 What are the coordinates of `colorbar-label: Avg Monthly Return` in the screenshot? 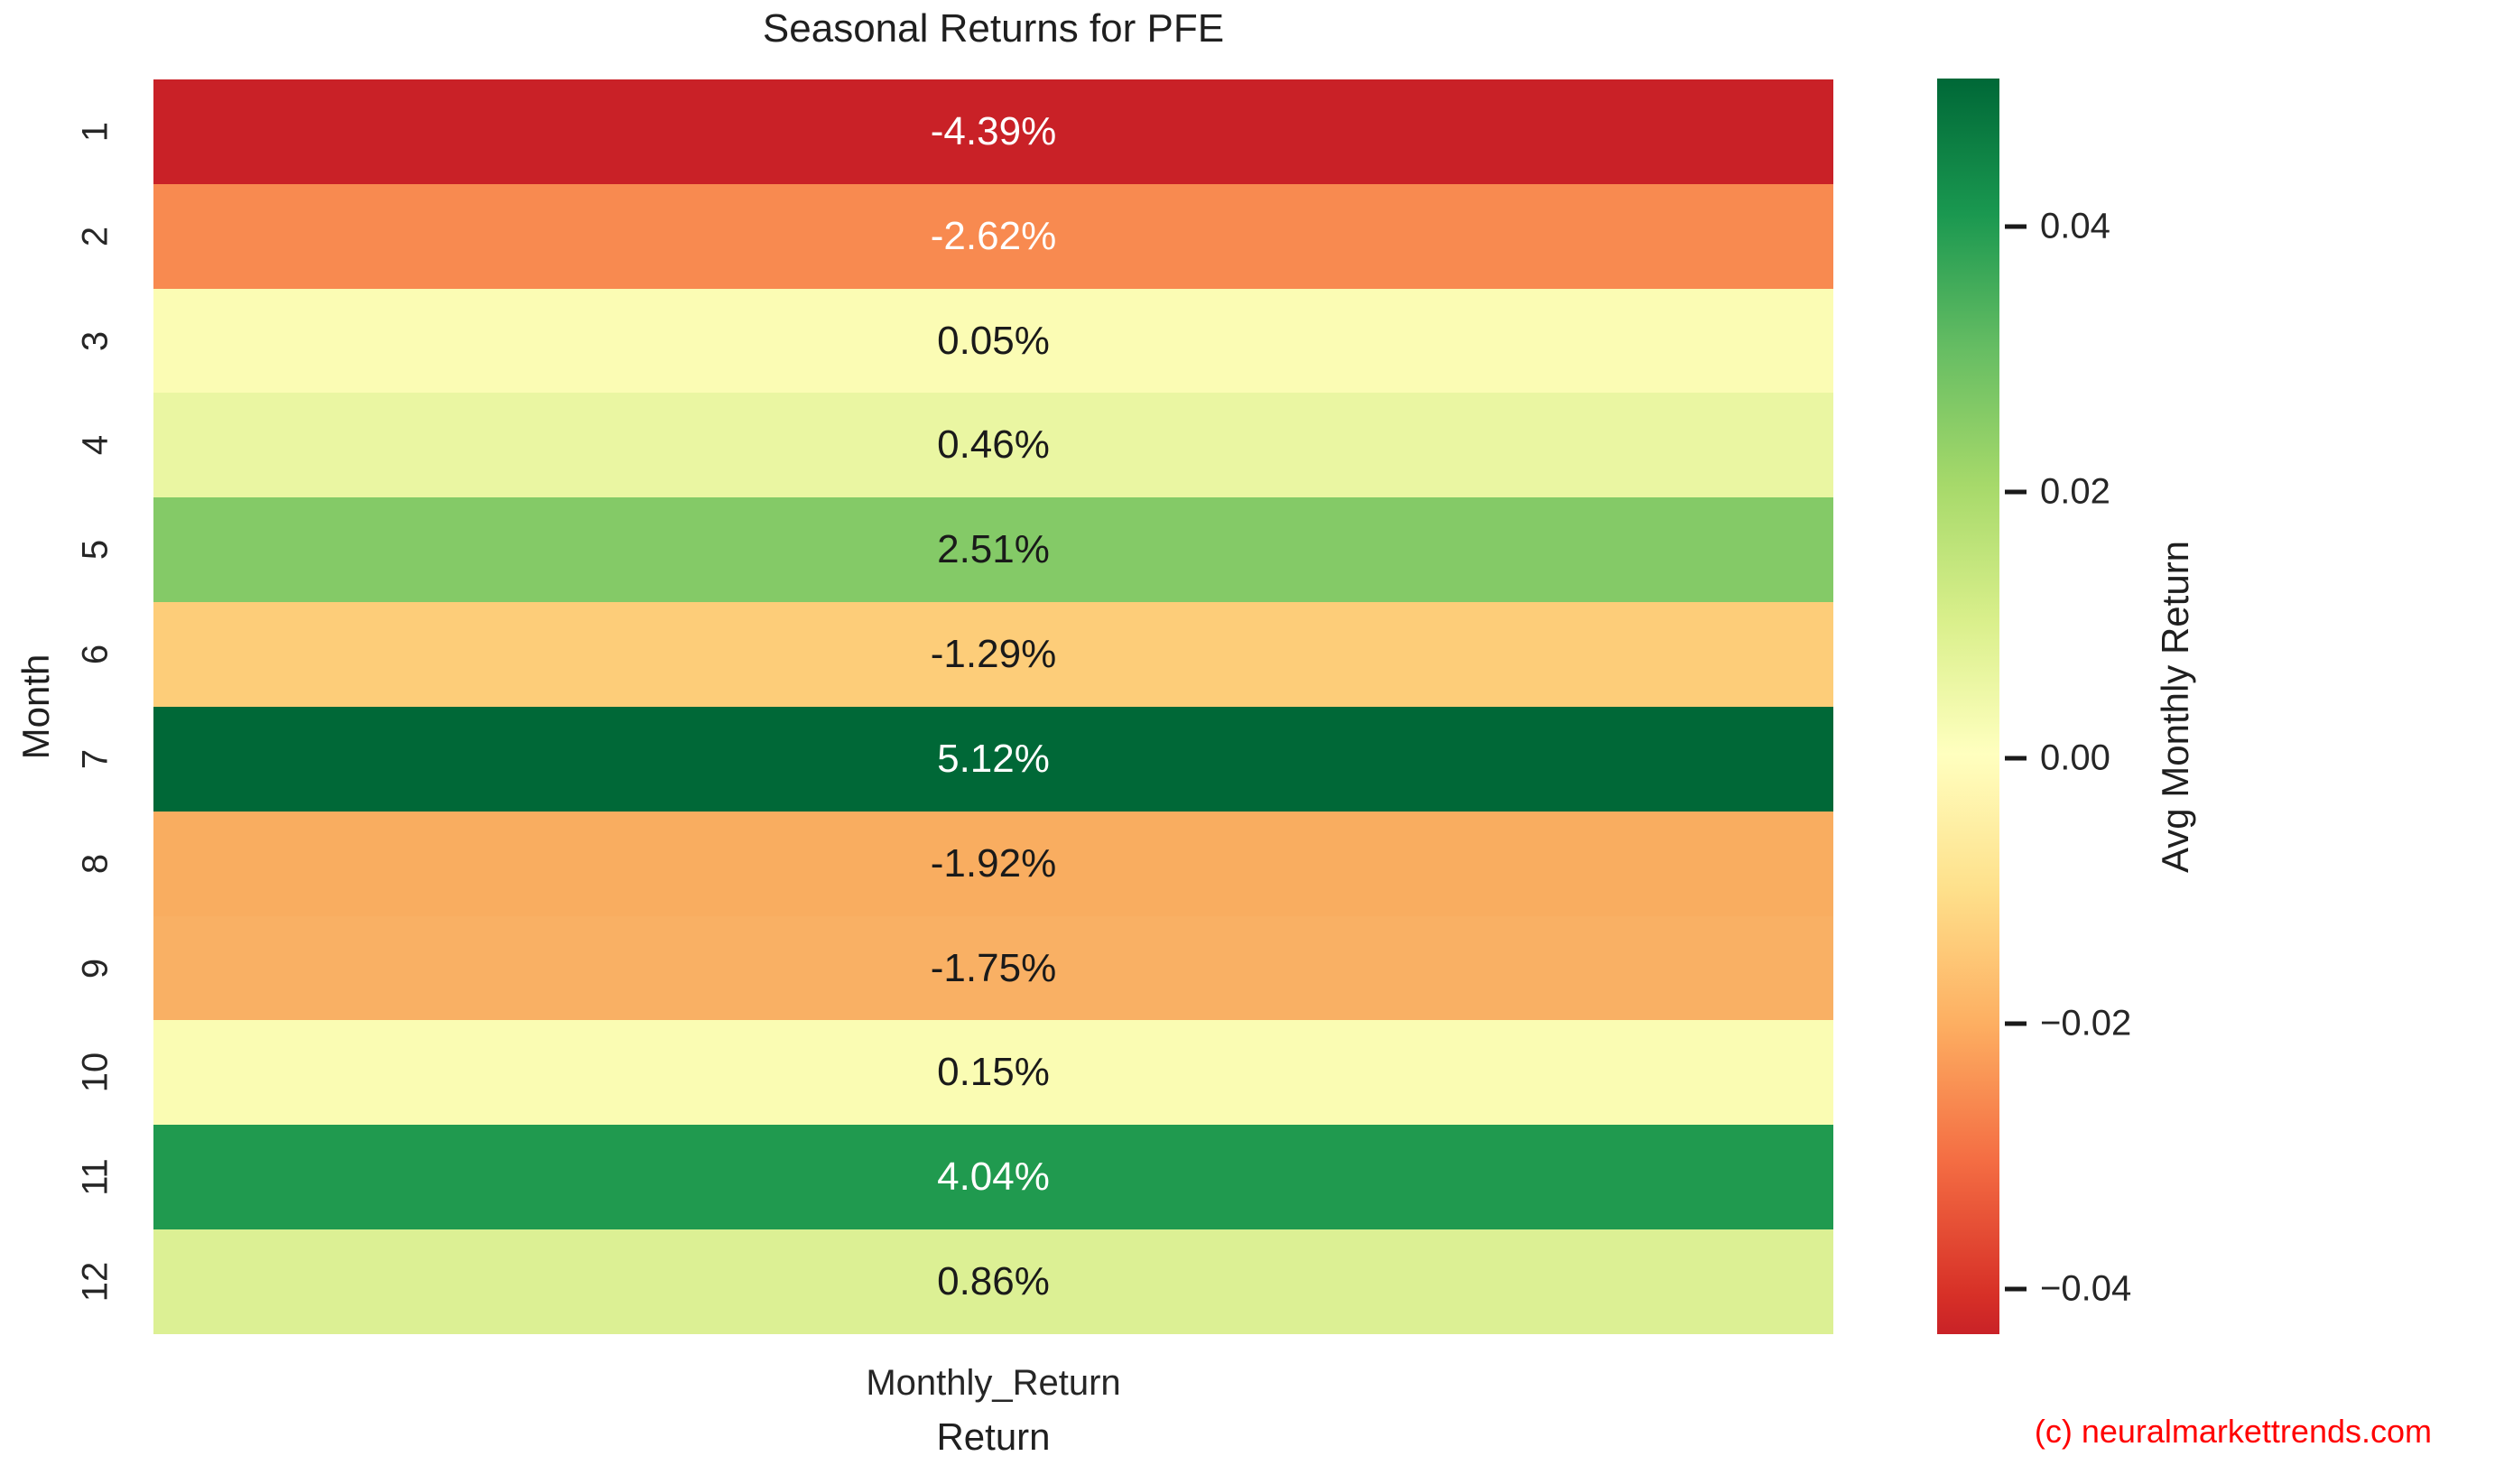 It's located at (2175, 707).